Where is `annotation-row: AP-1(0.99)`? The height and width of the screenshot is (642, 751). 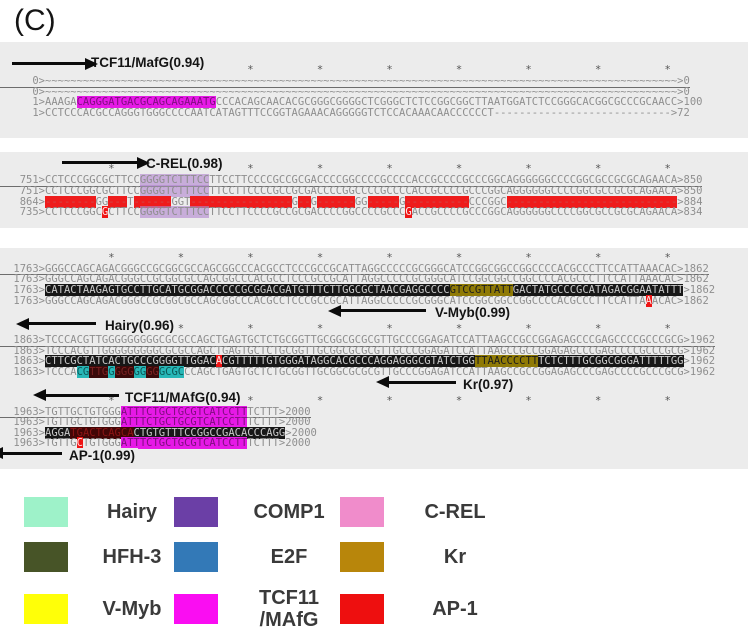 annotation-row: AP-1(0.99) is located at coordinates (374, 455).